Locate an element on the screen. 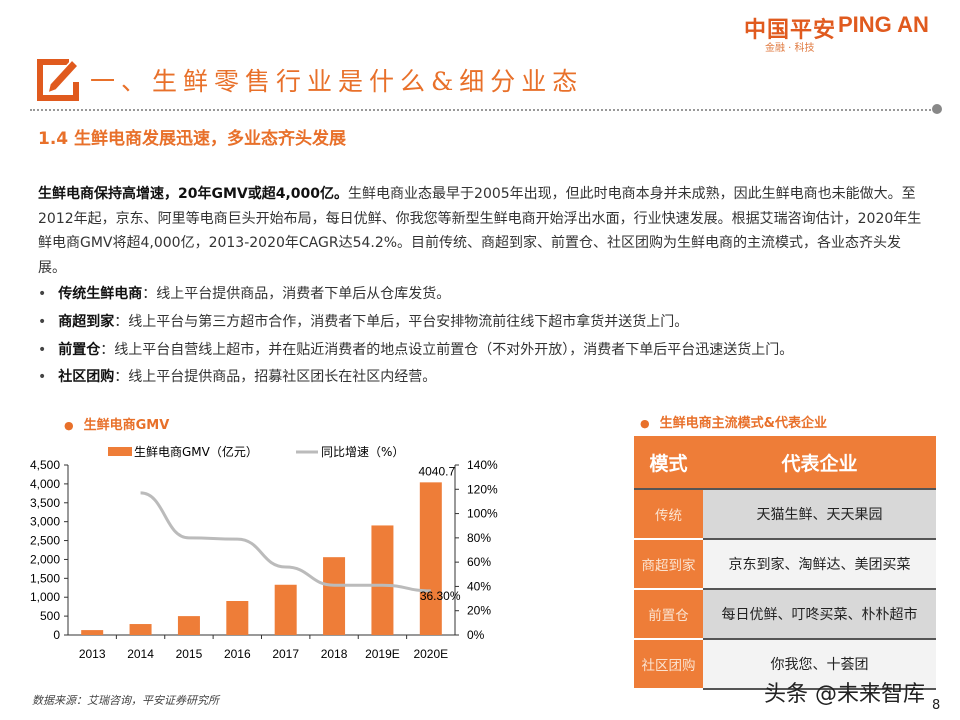  table-row: 前置仓 每日优鲜、叮咚买菜、朴朴超市 is located at coordinates (785, 614).